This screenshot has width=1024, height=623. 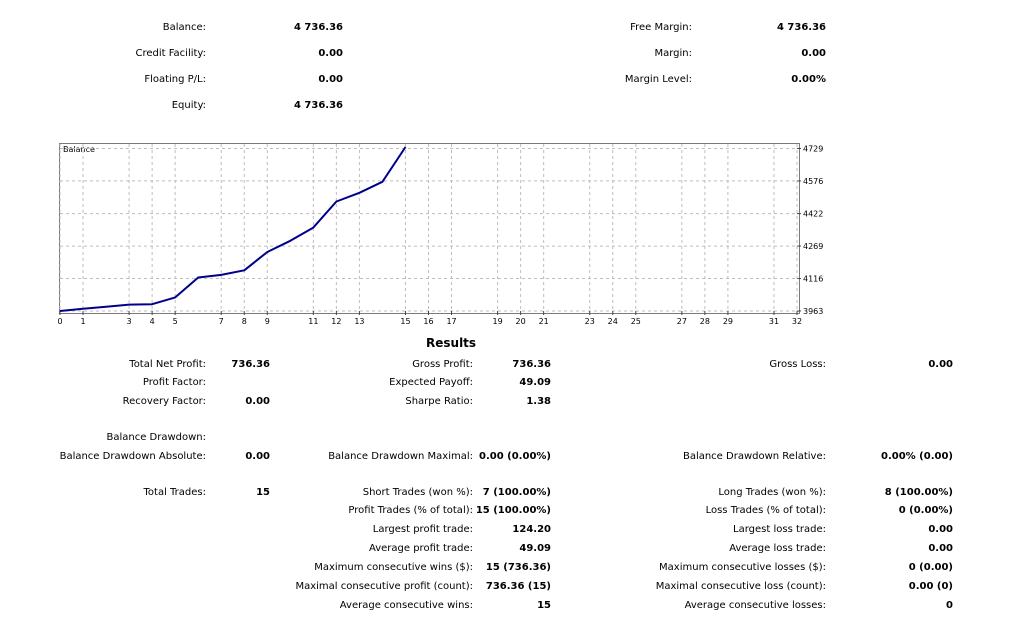 What do you see at coordinates (930, 567) in the screenshot?
I see `max-consec-losses-value: 0 (0.00)` at bounding box center [930, 567].